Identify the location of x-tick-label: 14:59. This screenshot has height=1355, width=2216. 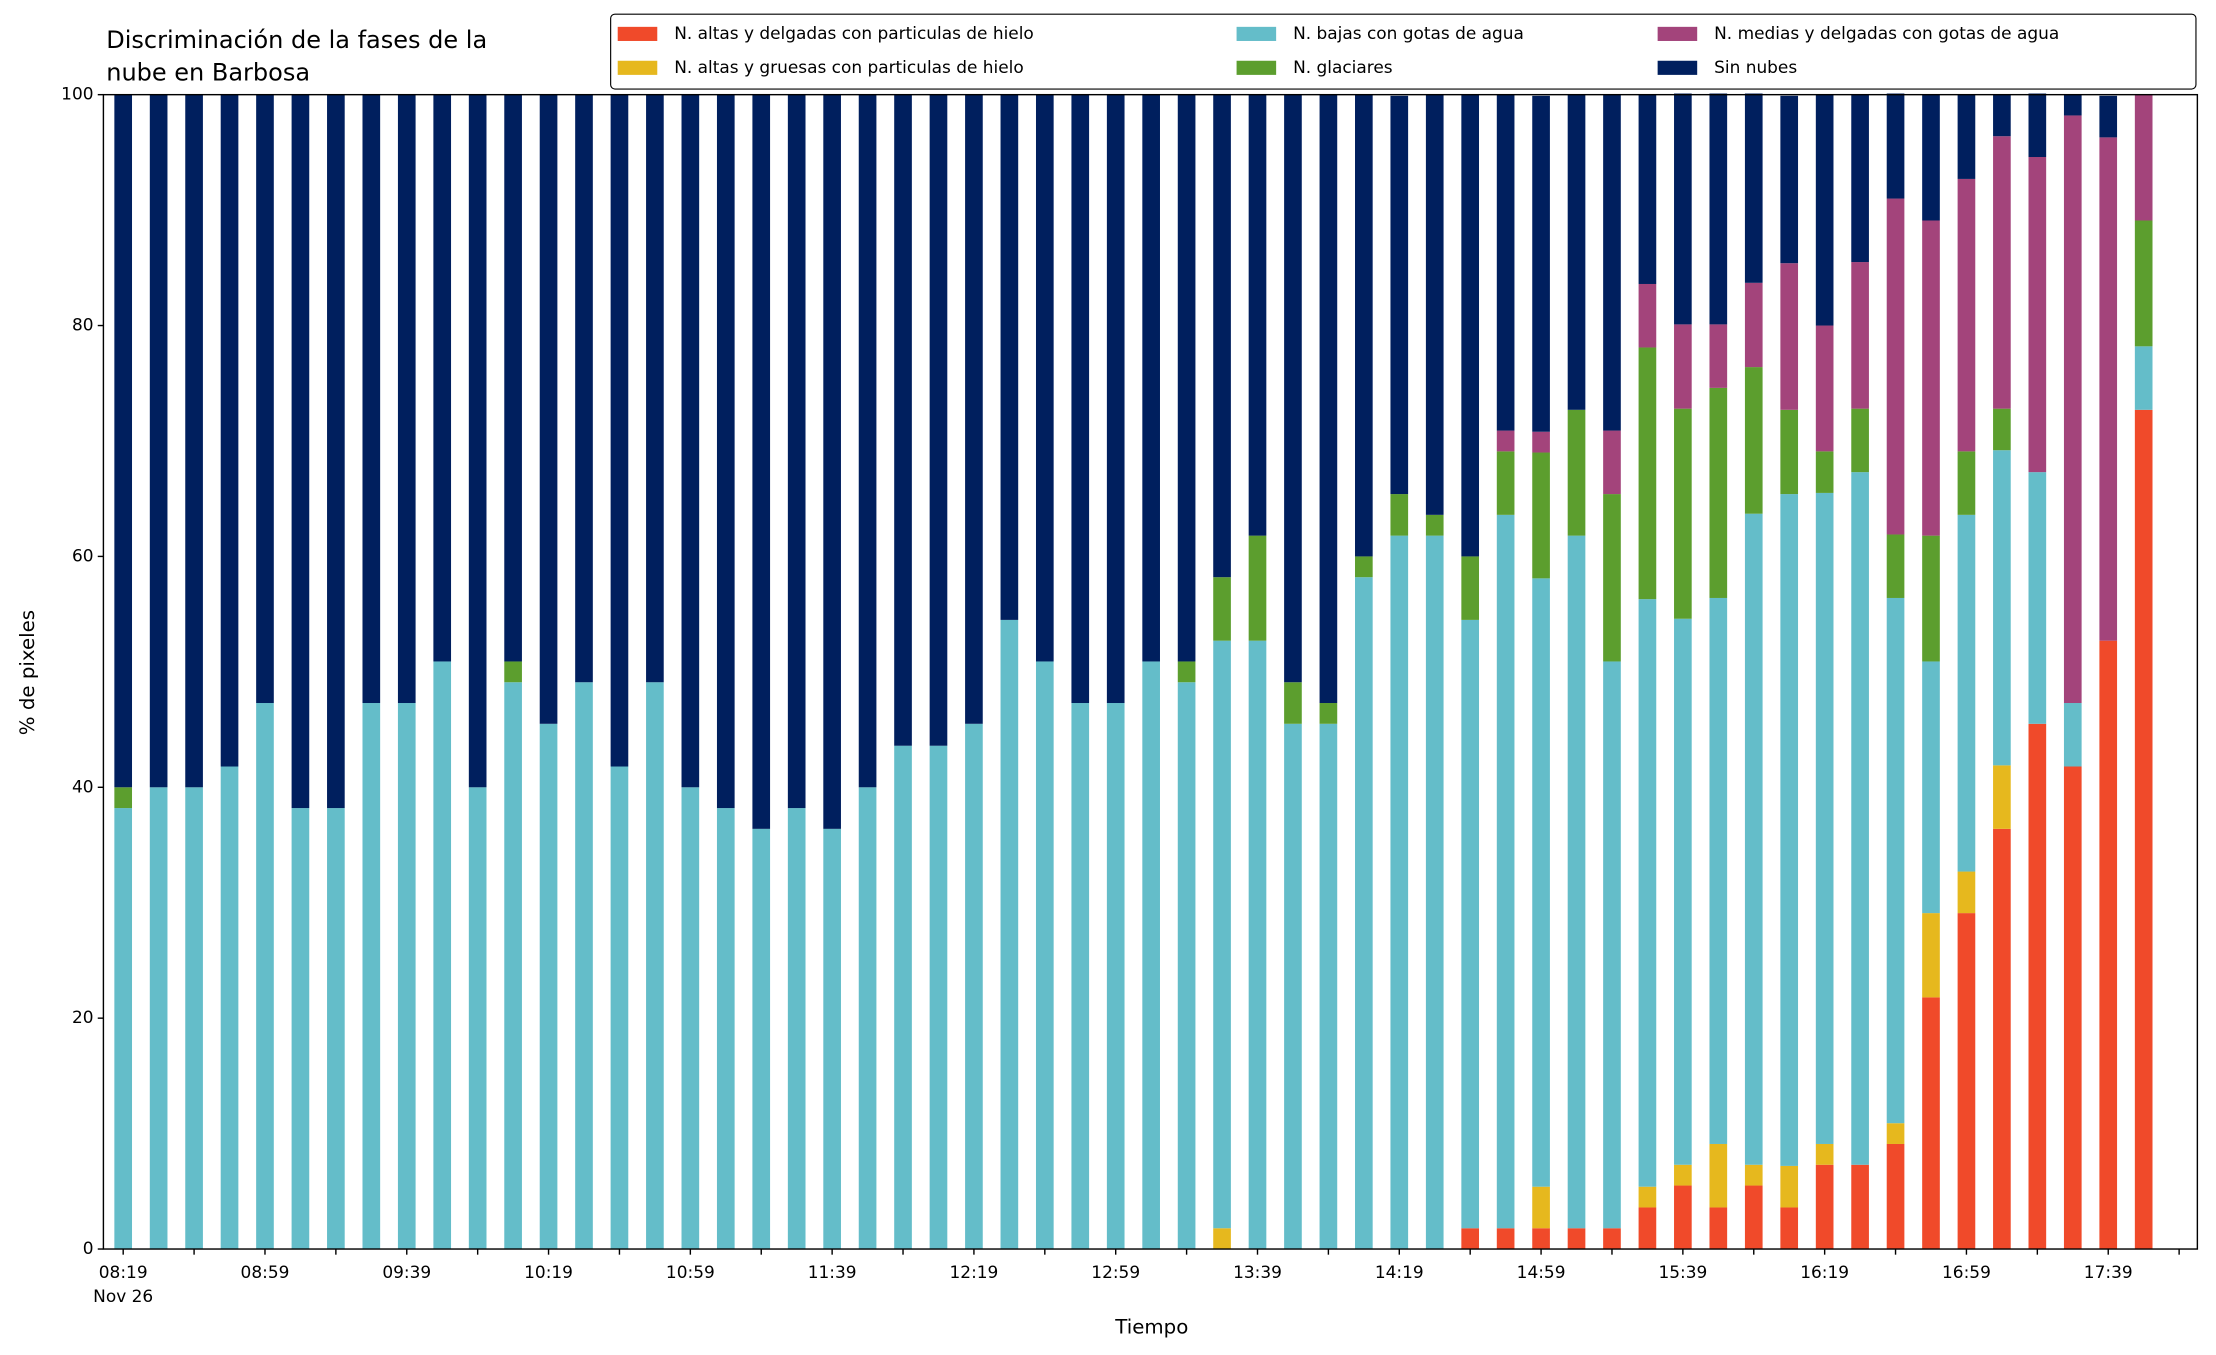
(1541, 1272).